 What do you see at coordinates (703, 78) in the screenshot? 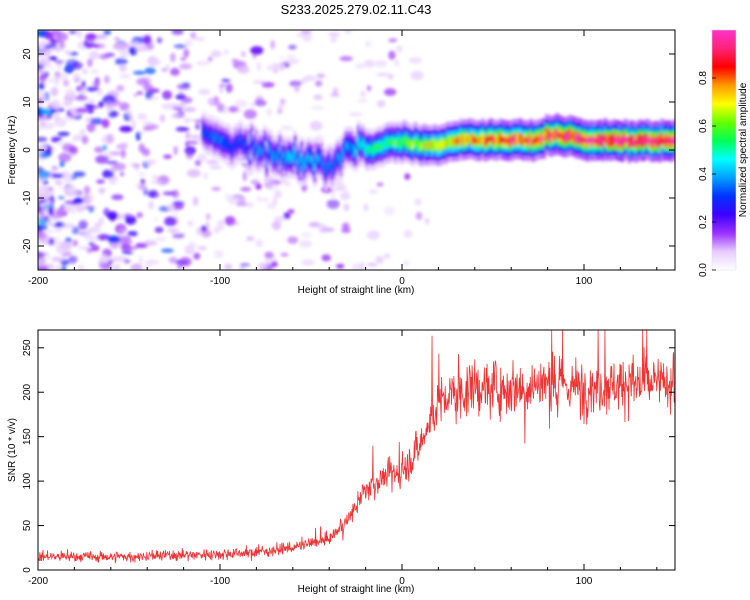
I see `colorbar-tick-label: 0.8` at bounding box center [703, 78].